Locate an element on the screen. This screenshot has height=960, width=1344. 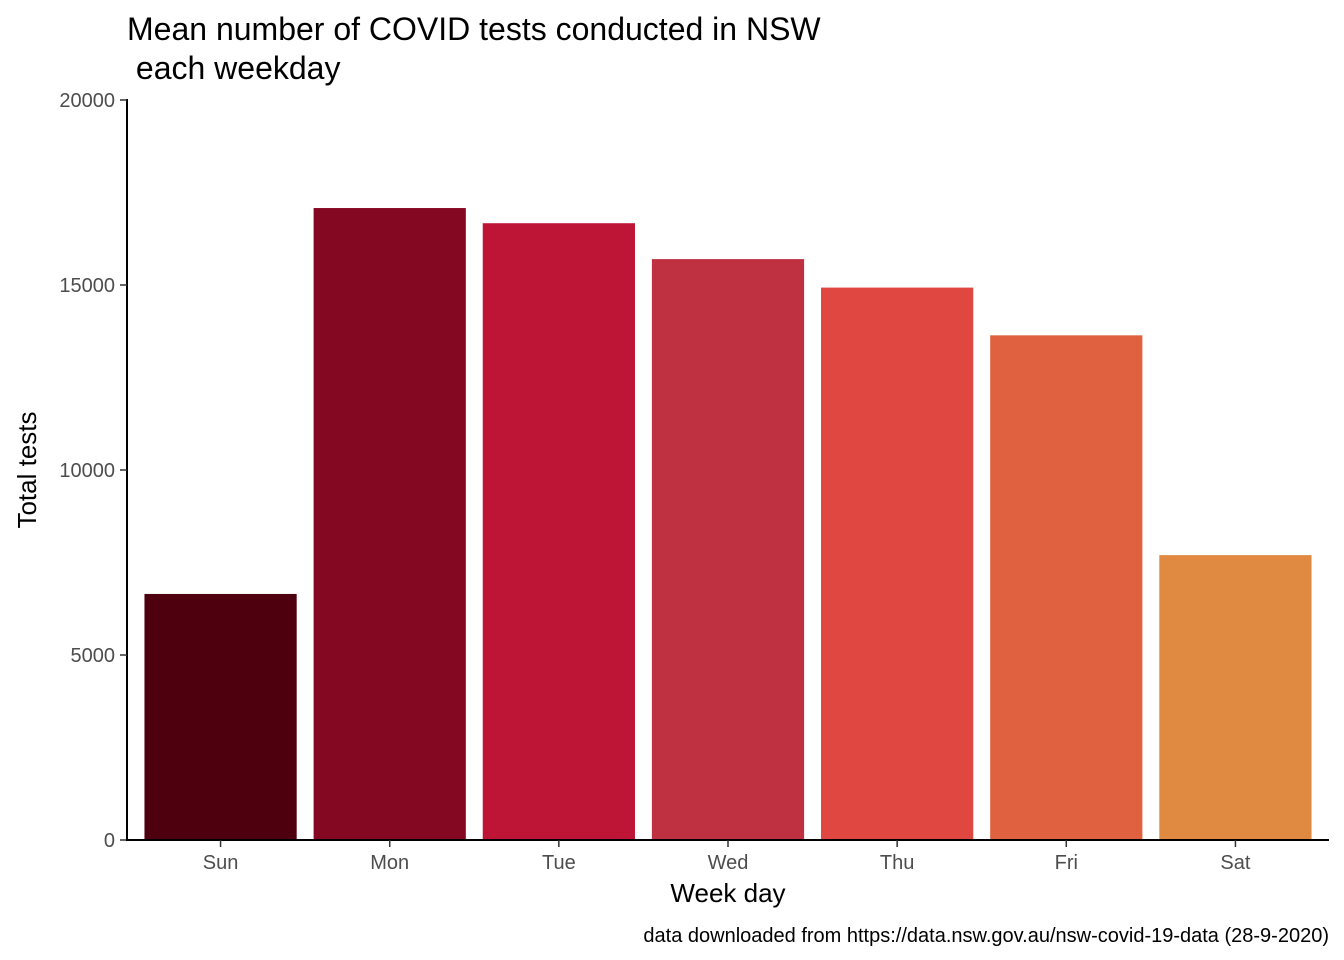
y-axis: 0 5000 10000 15000 20000 is located at coordinates (93, 471).